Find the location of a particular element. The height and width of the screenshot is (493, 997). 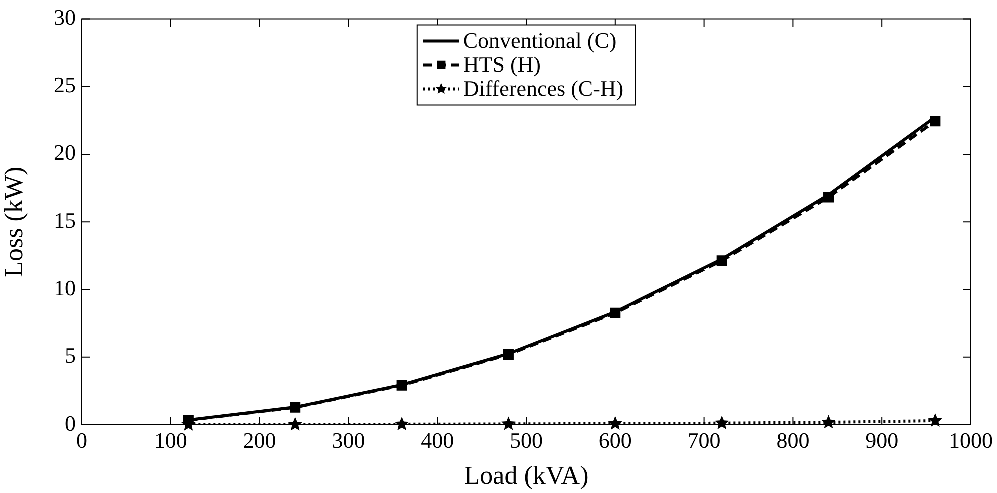

x-tick-label: 100 is located at coordinates (171, 440).